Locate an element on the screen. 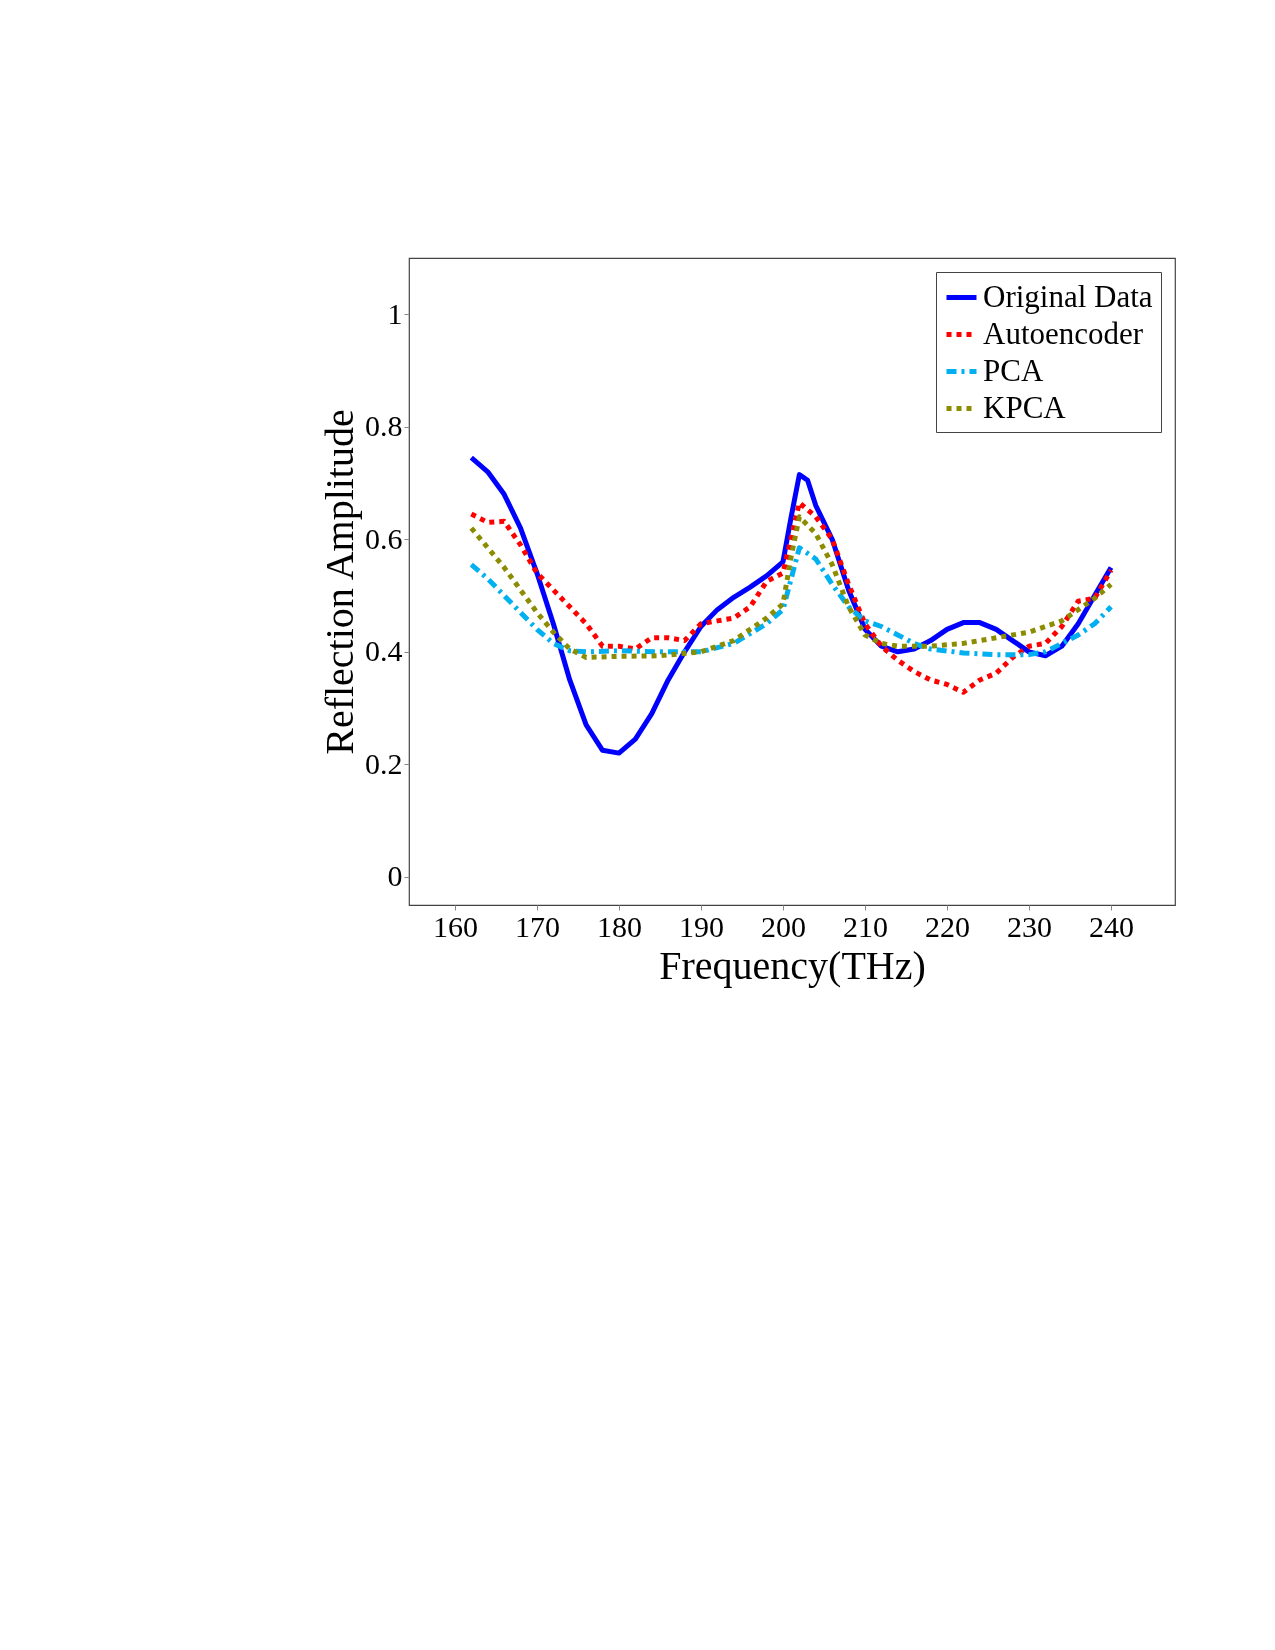  legend-label: Autoencoder is located at coordinates (1063, 333).